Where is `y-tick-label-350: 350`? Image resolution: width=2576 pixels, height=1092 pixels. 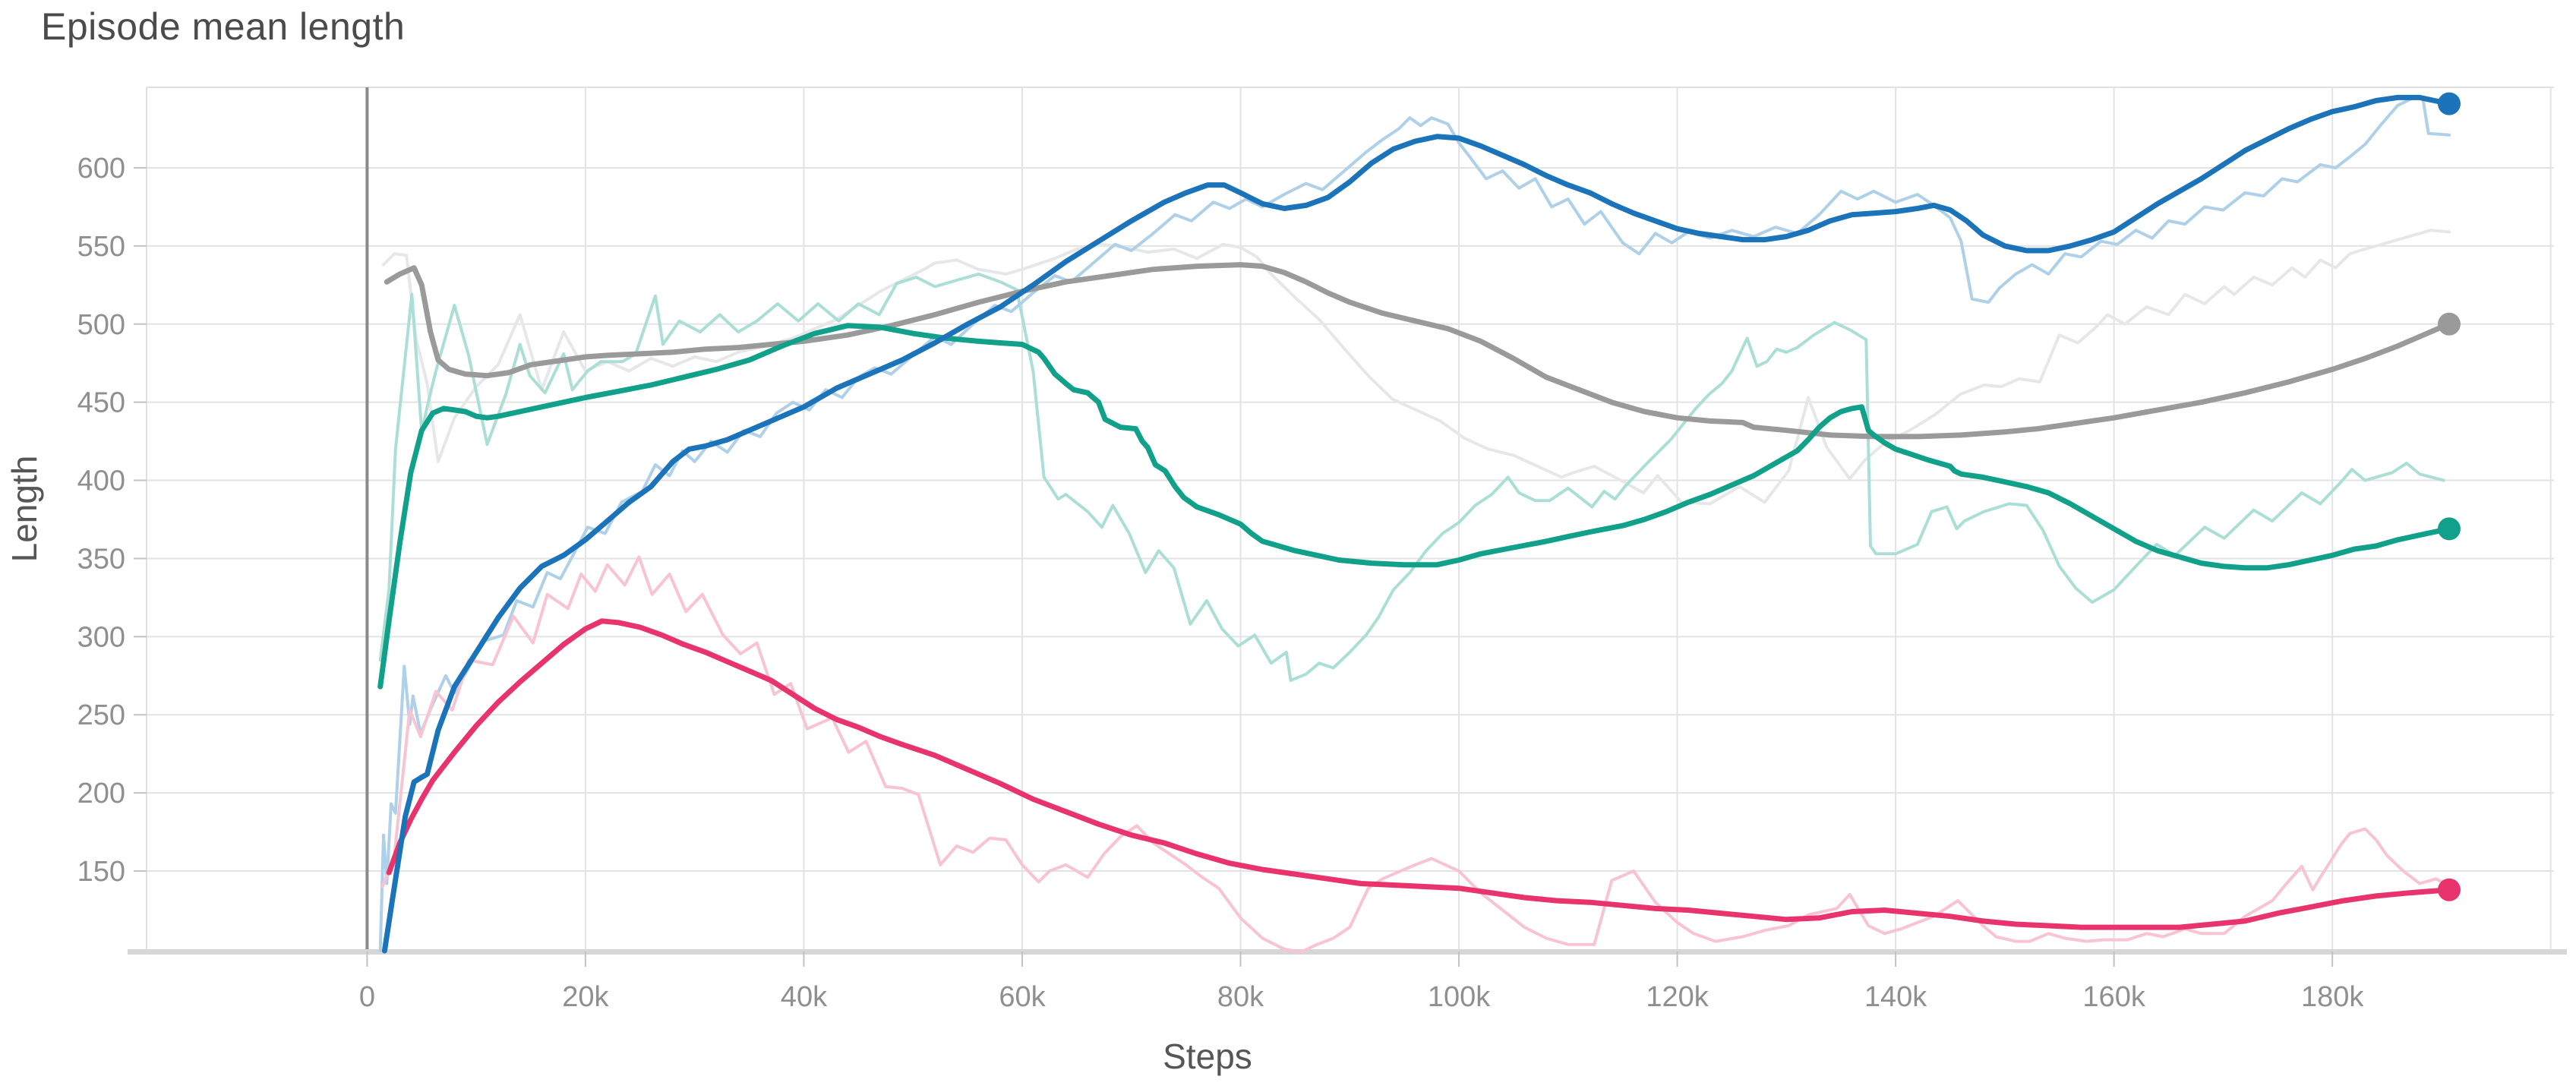
y-tick-label-350: 350 is located at coordinates (101, 559).